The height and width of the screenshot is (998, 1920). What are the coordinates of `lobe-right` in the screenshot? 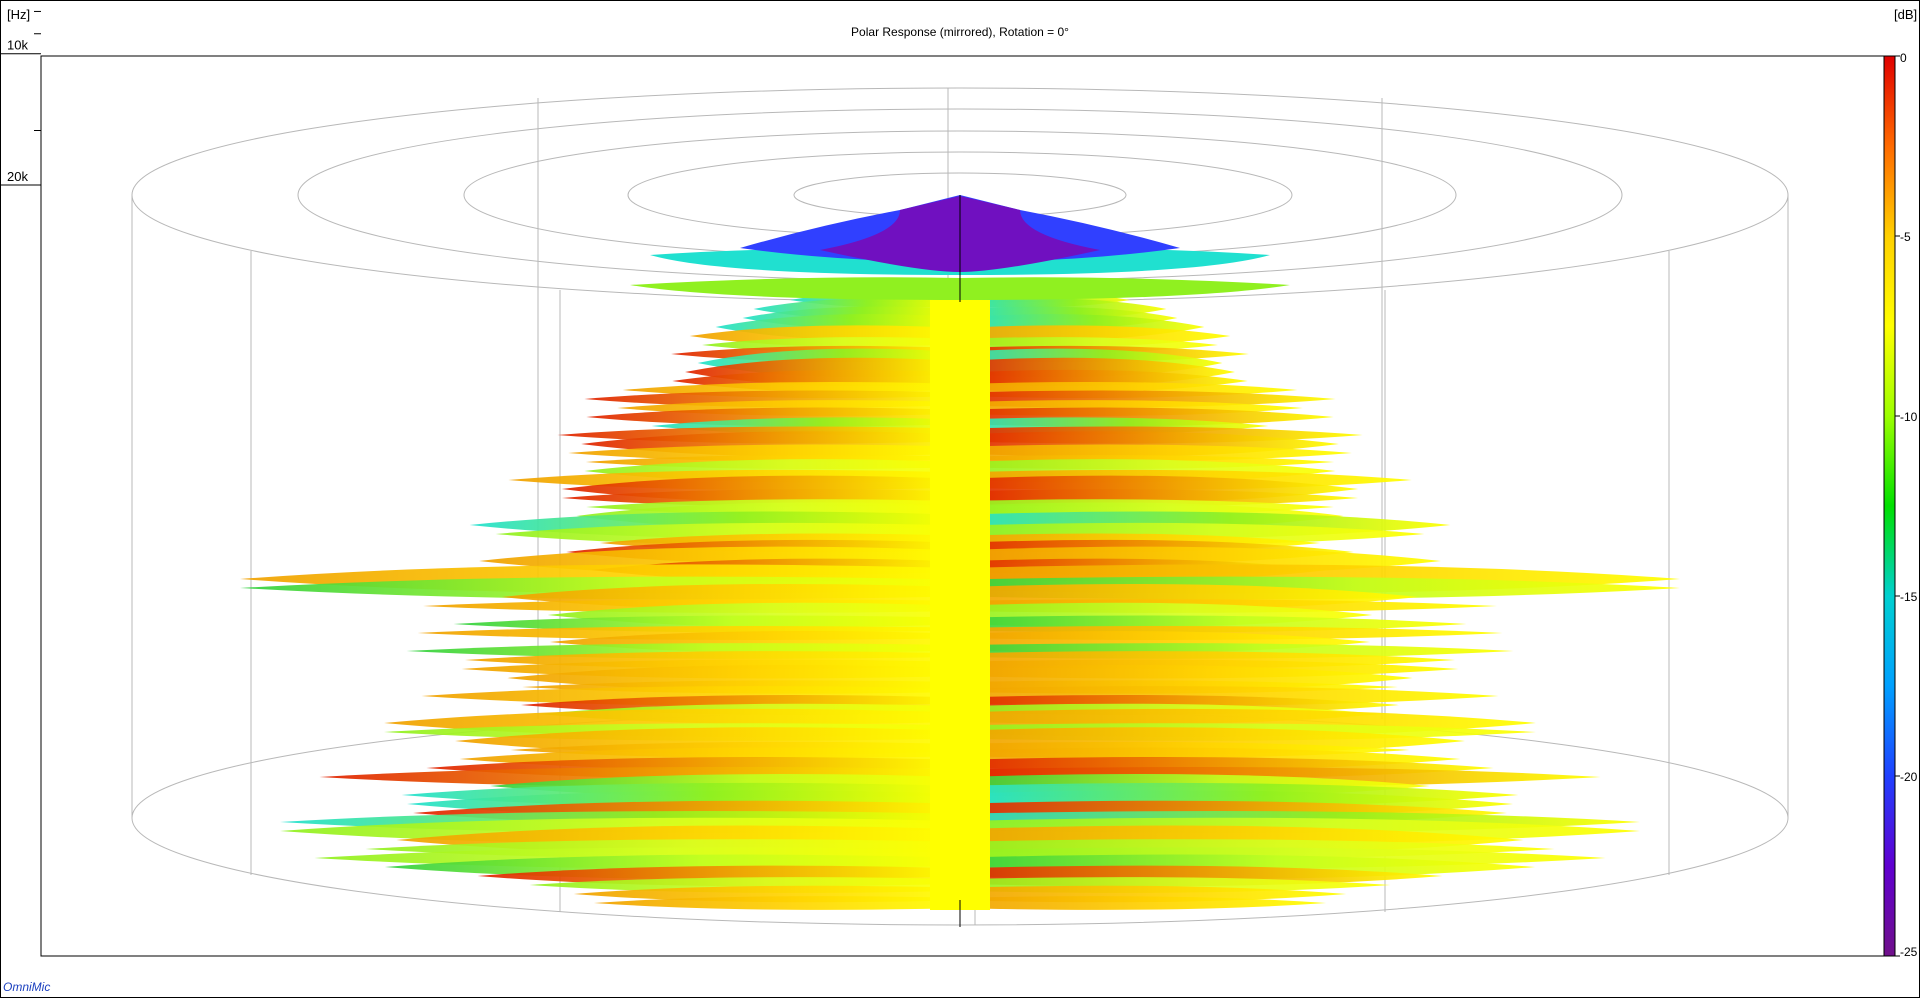 It's located at (1143, 903).